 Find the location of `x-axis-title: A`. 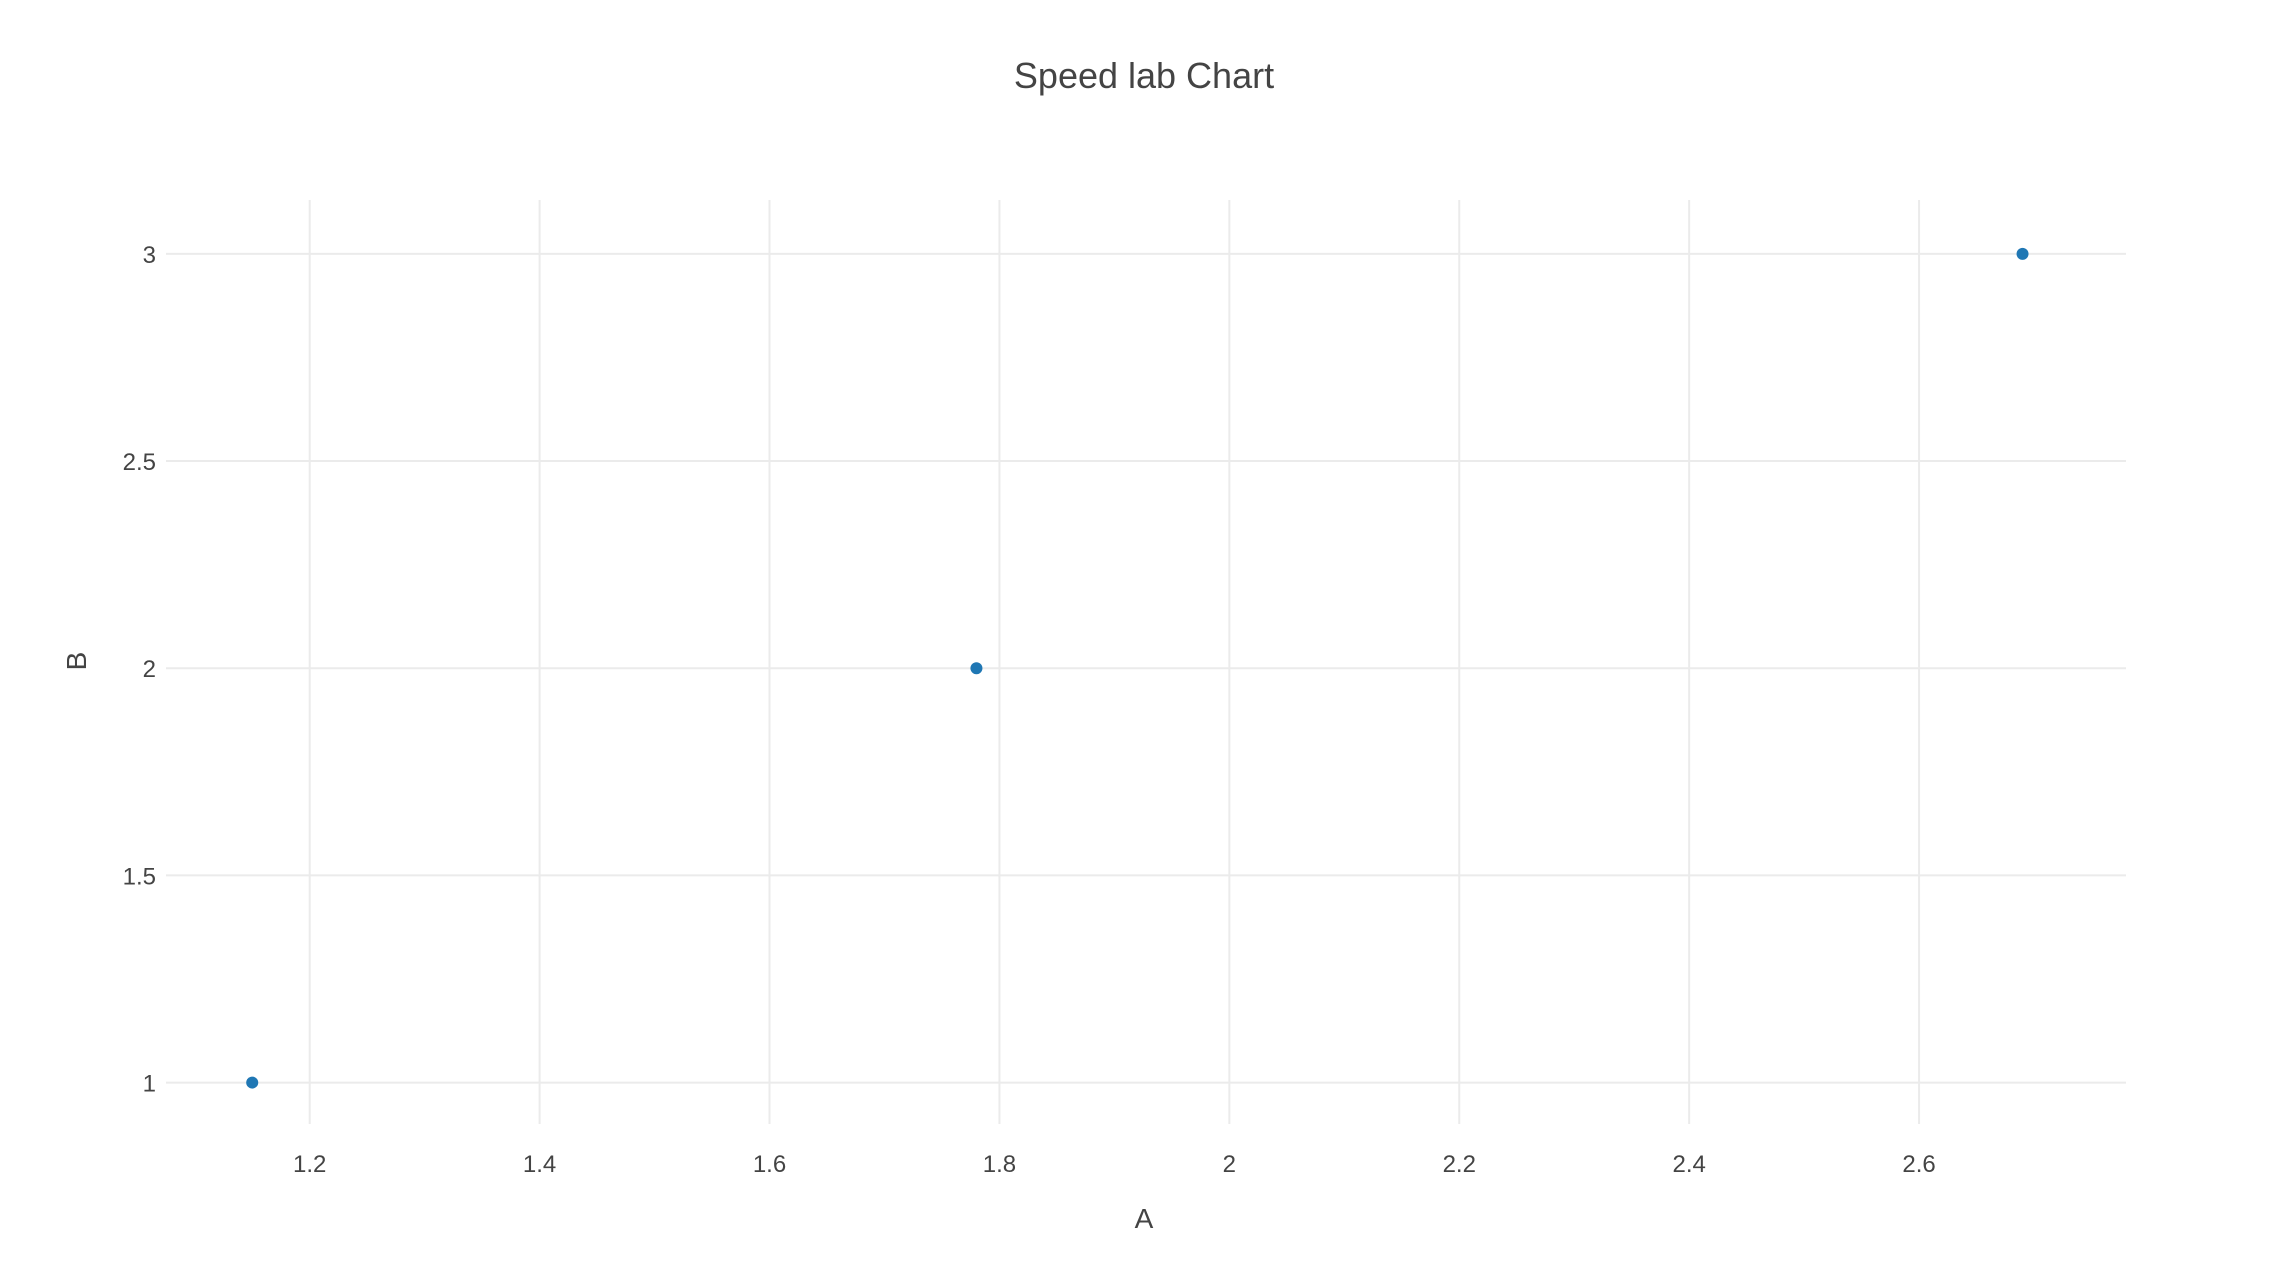

x-axis-title: A is located at coordinates (1144, 1218).